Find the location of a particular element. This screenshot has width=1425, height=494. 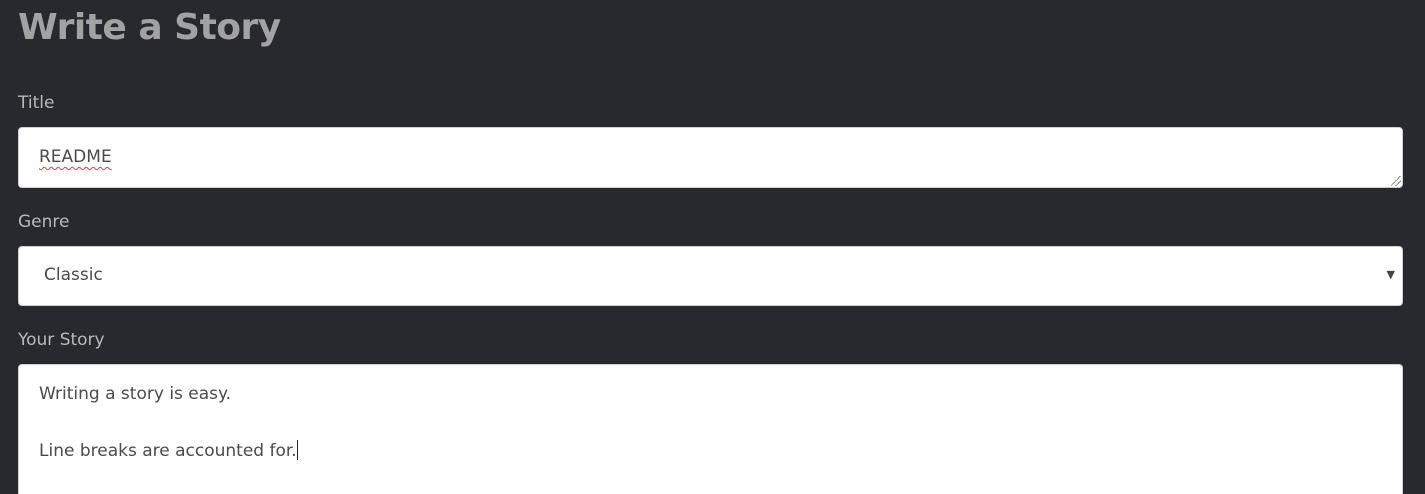

story-line: Writing a story is easy. is located at coordinates (135, 394).